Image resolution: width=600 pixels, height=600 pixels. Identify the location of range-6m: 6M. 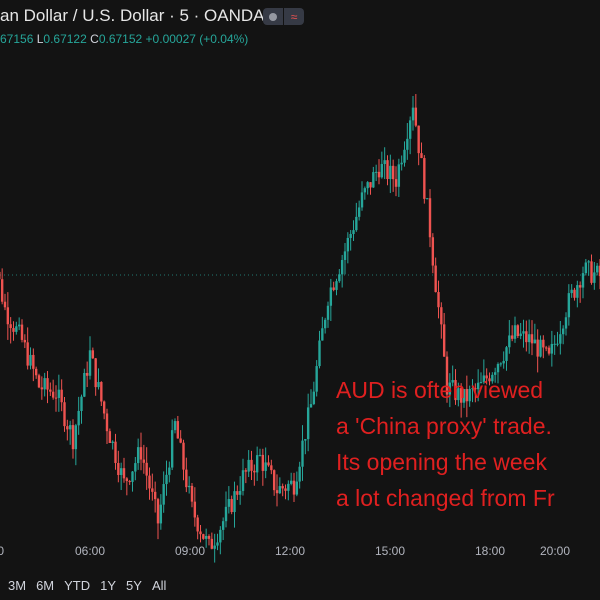
(45, 585).